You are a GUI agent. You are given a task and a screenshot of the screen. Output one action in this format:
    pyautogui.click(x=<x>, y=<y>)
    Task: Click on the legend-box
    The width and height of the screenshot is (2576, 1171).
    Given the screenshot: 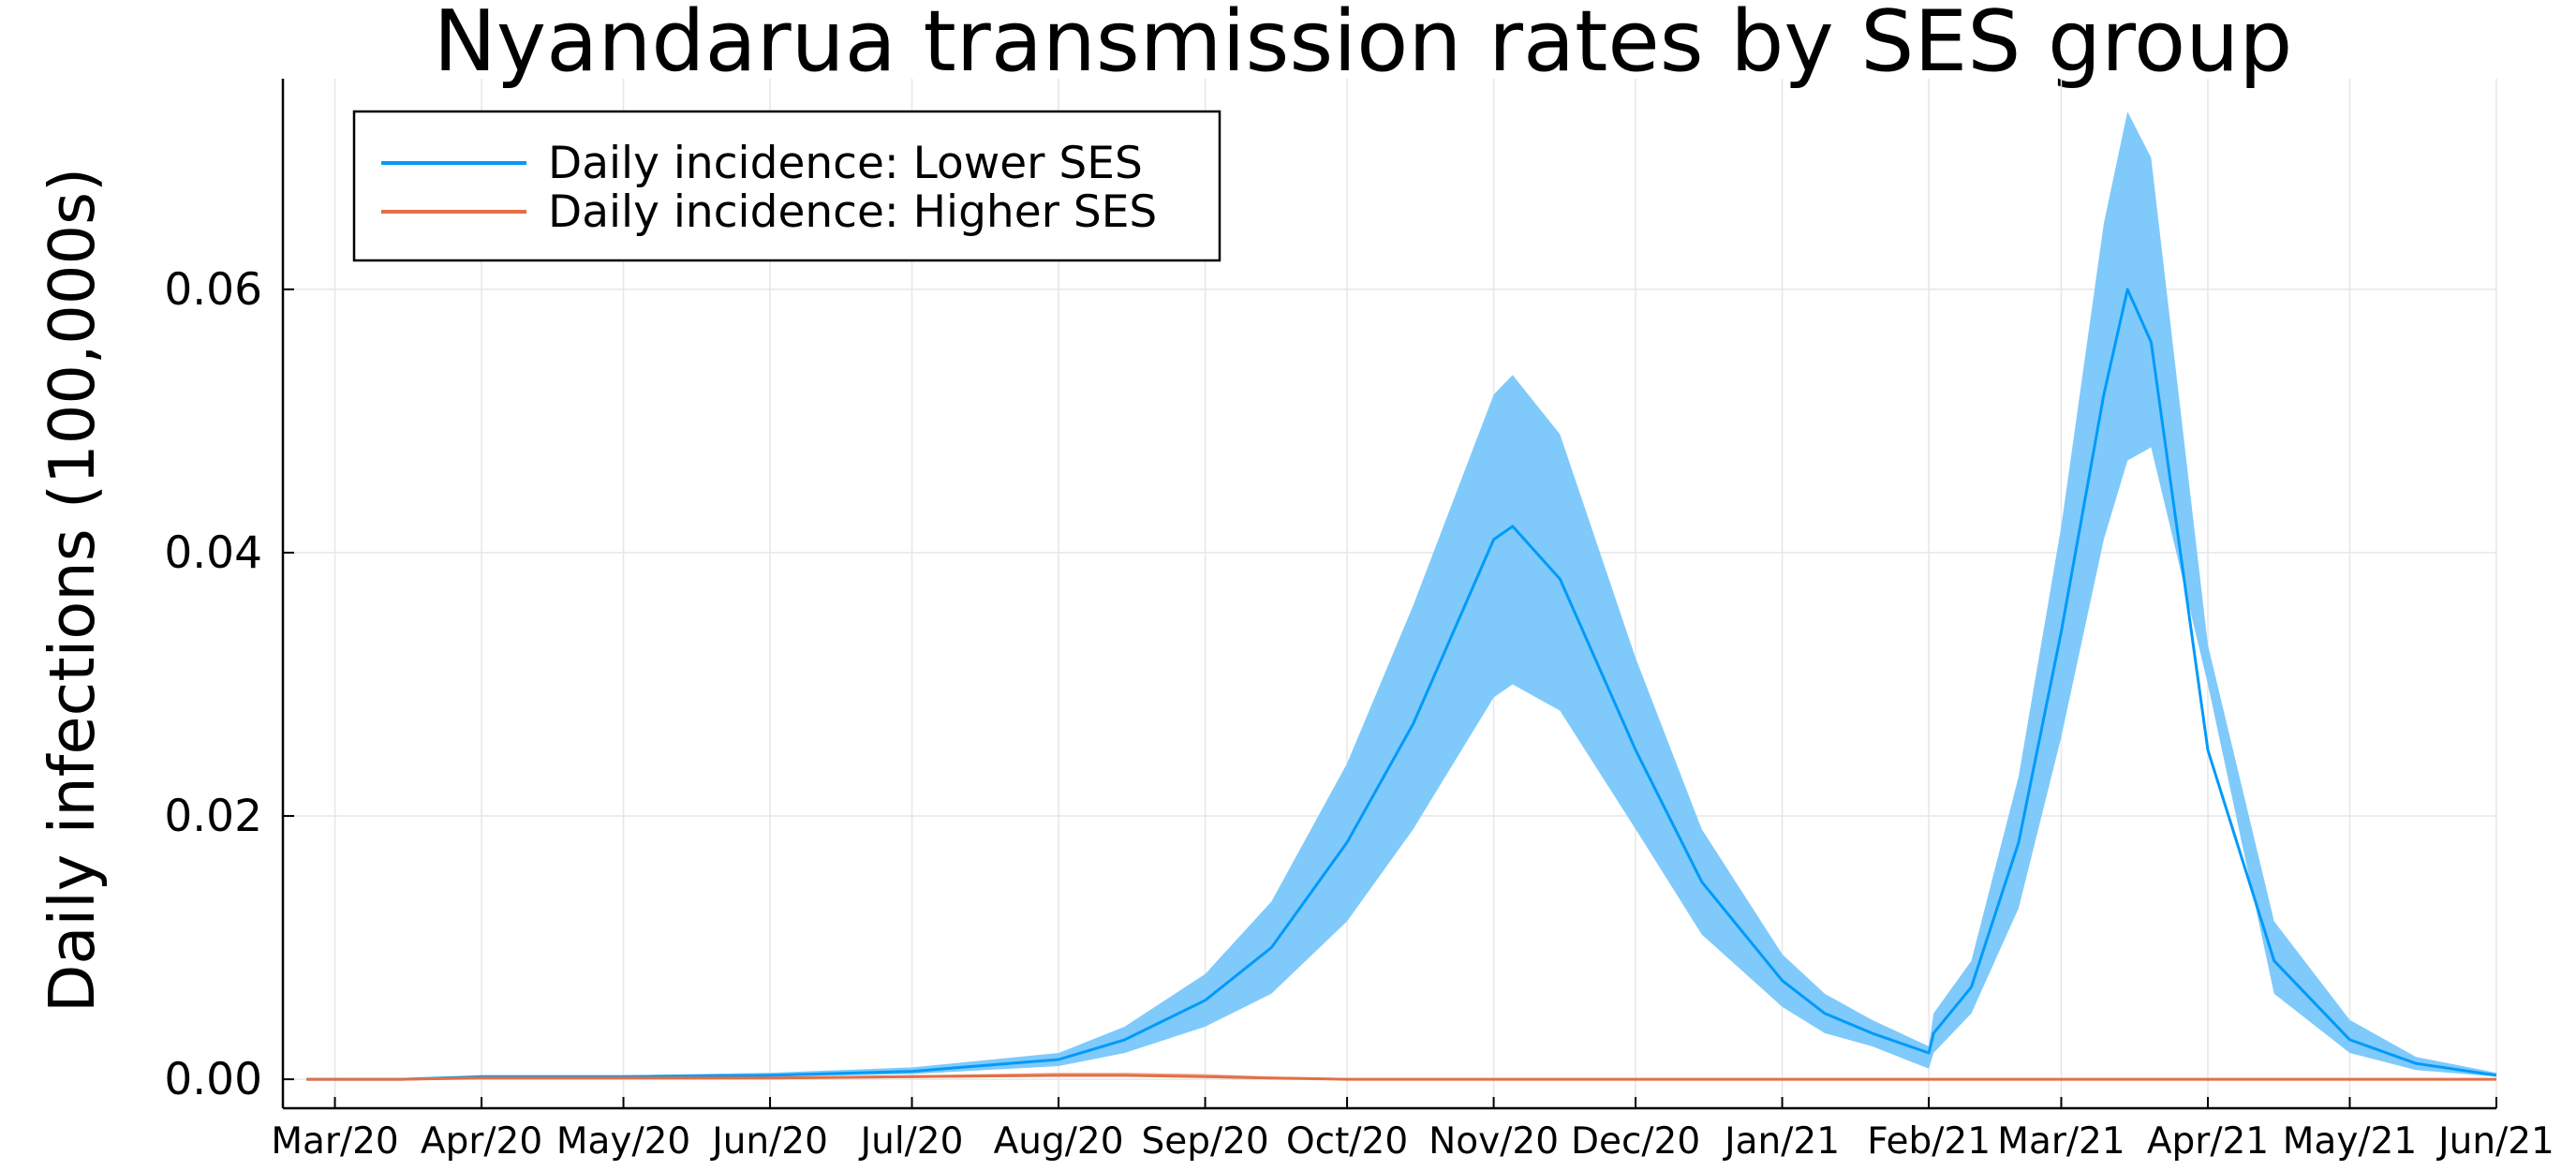 What is the action you would take?
    pyautogui.click(x=787, y=186)
    